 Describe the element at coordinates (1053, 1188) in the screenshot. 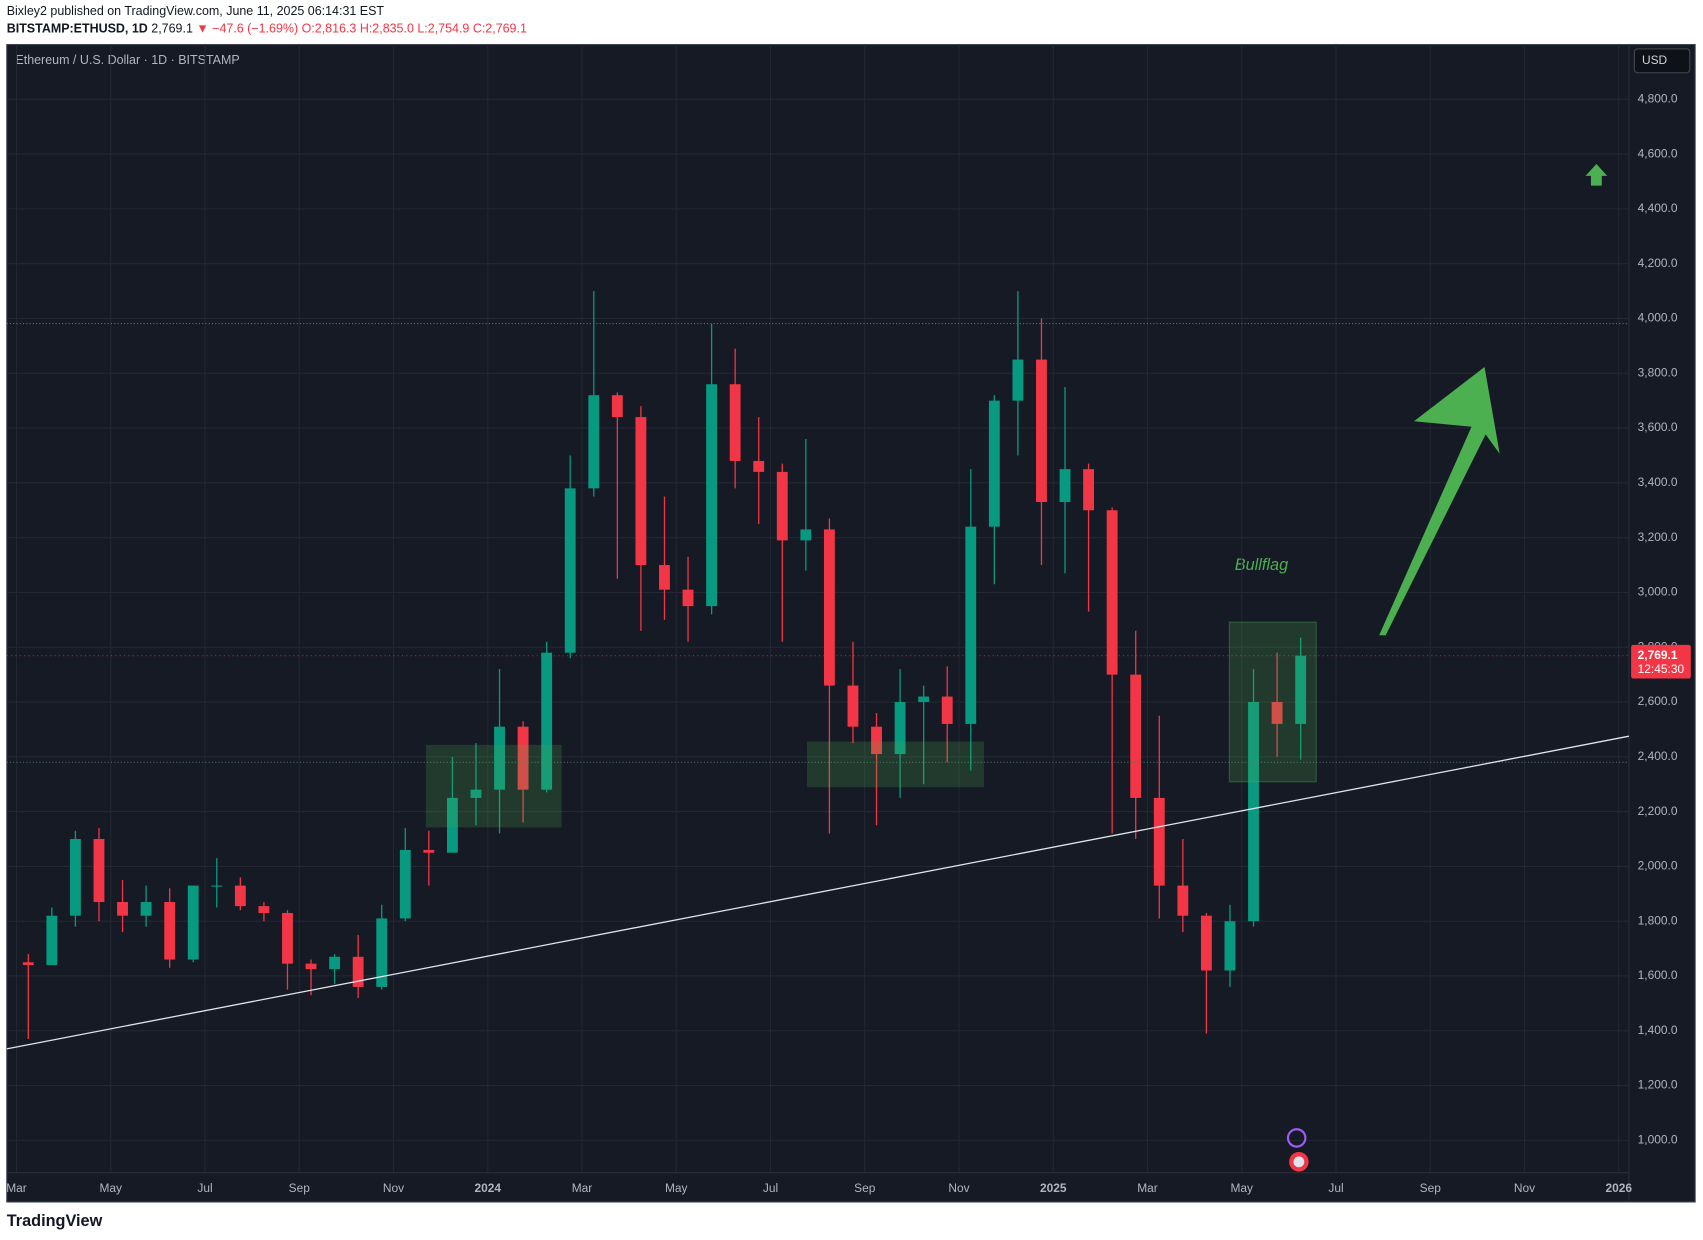

I see `x-tick-label: 2025` at that location.